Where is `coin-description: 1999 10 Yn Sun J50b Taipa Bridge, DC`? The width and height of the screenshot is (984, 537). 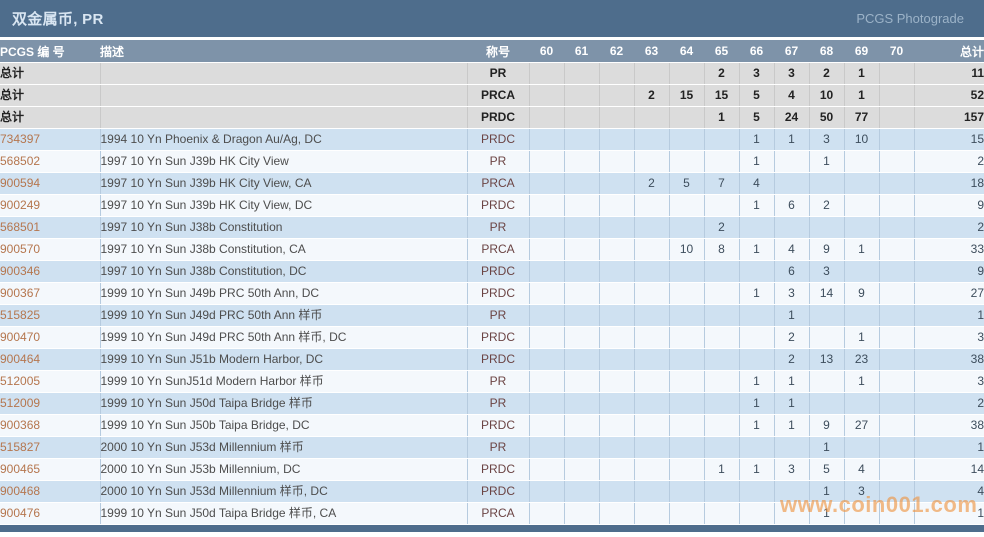 coin-description: 1999 10 Yn Sun J50b Taipa Bridge, DC is located at coordinates (284, 425).